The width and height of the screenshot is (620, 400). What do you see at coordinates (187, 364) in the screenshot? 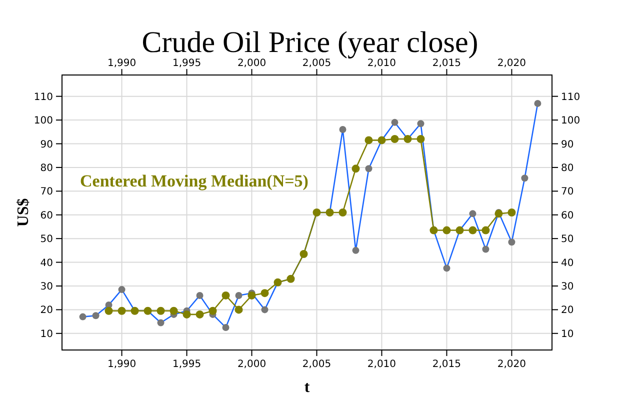
I see `x2-tick-label: 1,995` at bounding box center [187, 364].